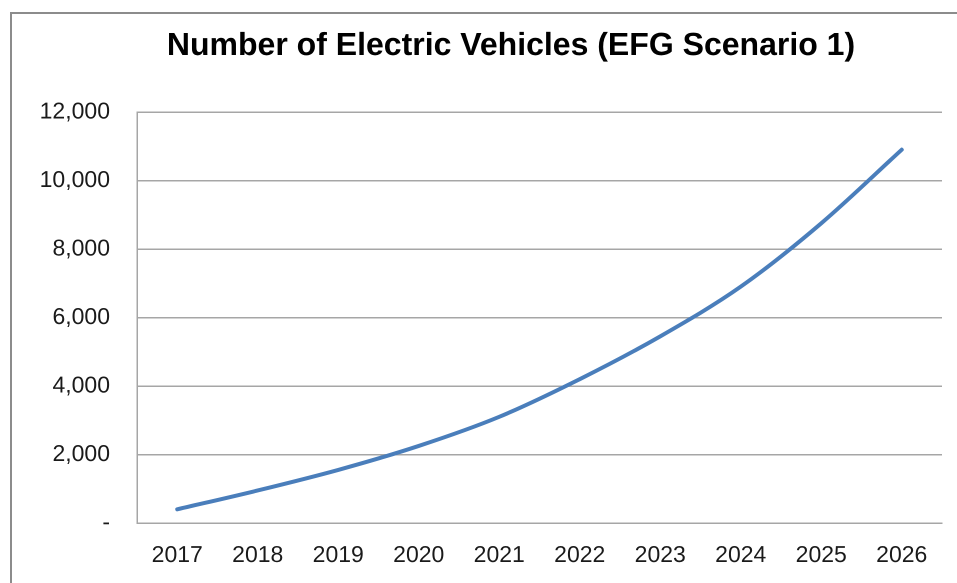 This screenshot has height=583, width=957. I want to click on chart-title: Number of Electric Vehicles (EFG Scenario 1), so click(511, 44).